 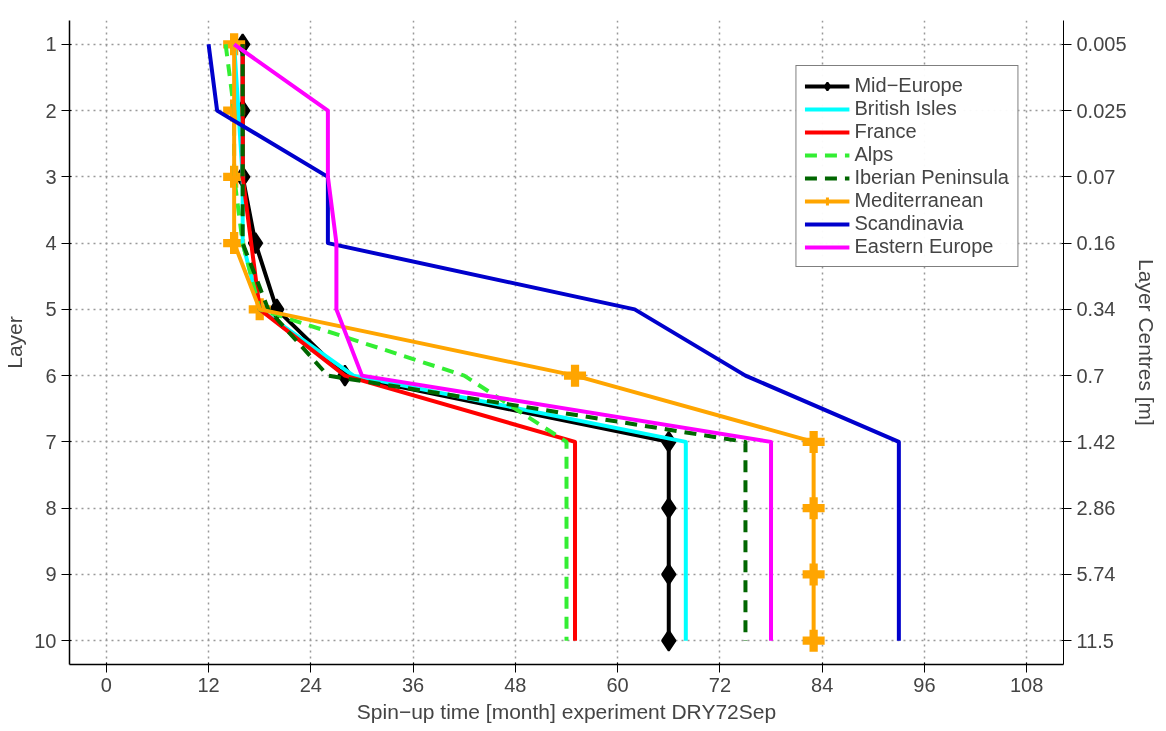 What do you see at coordinates (1146, 342) in the screenshot?
I see `y2-axis-title: Layer Centres [m]` at bounding box center [1146, 342].